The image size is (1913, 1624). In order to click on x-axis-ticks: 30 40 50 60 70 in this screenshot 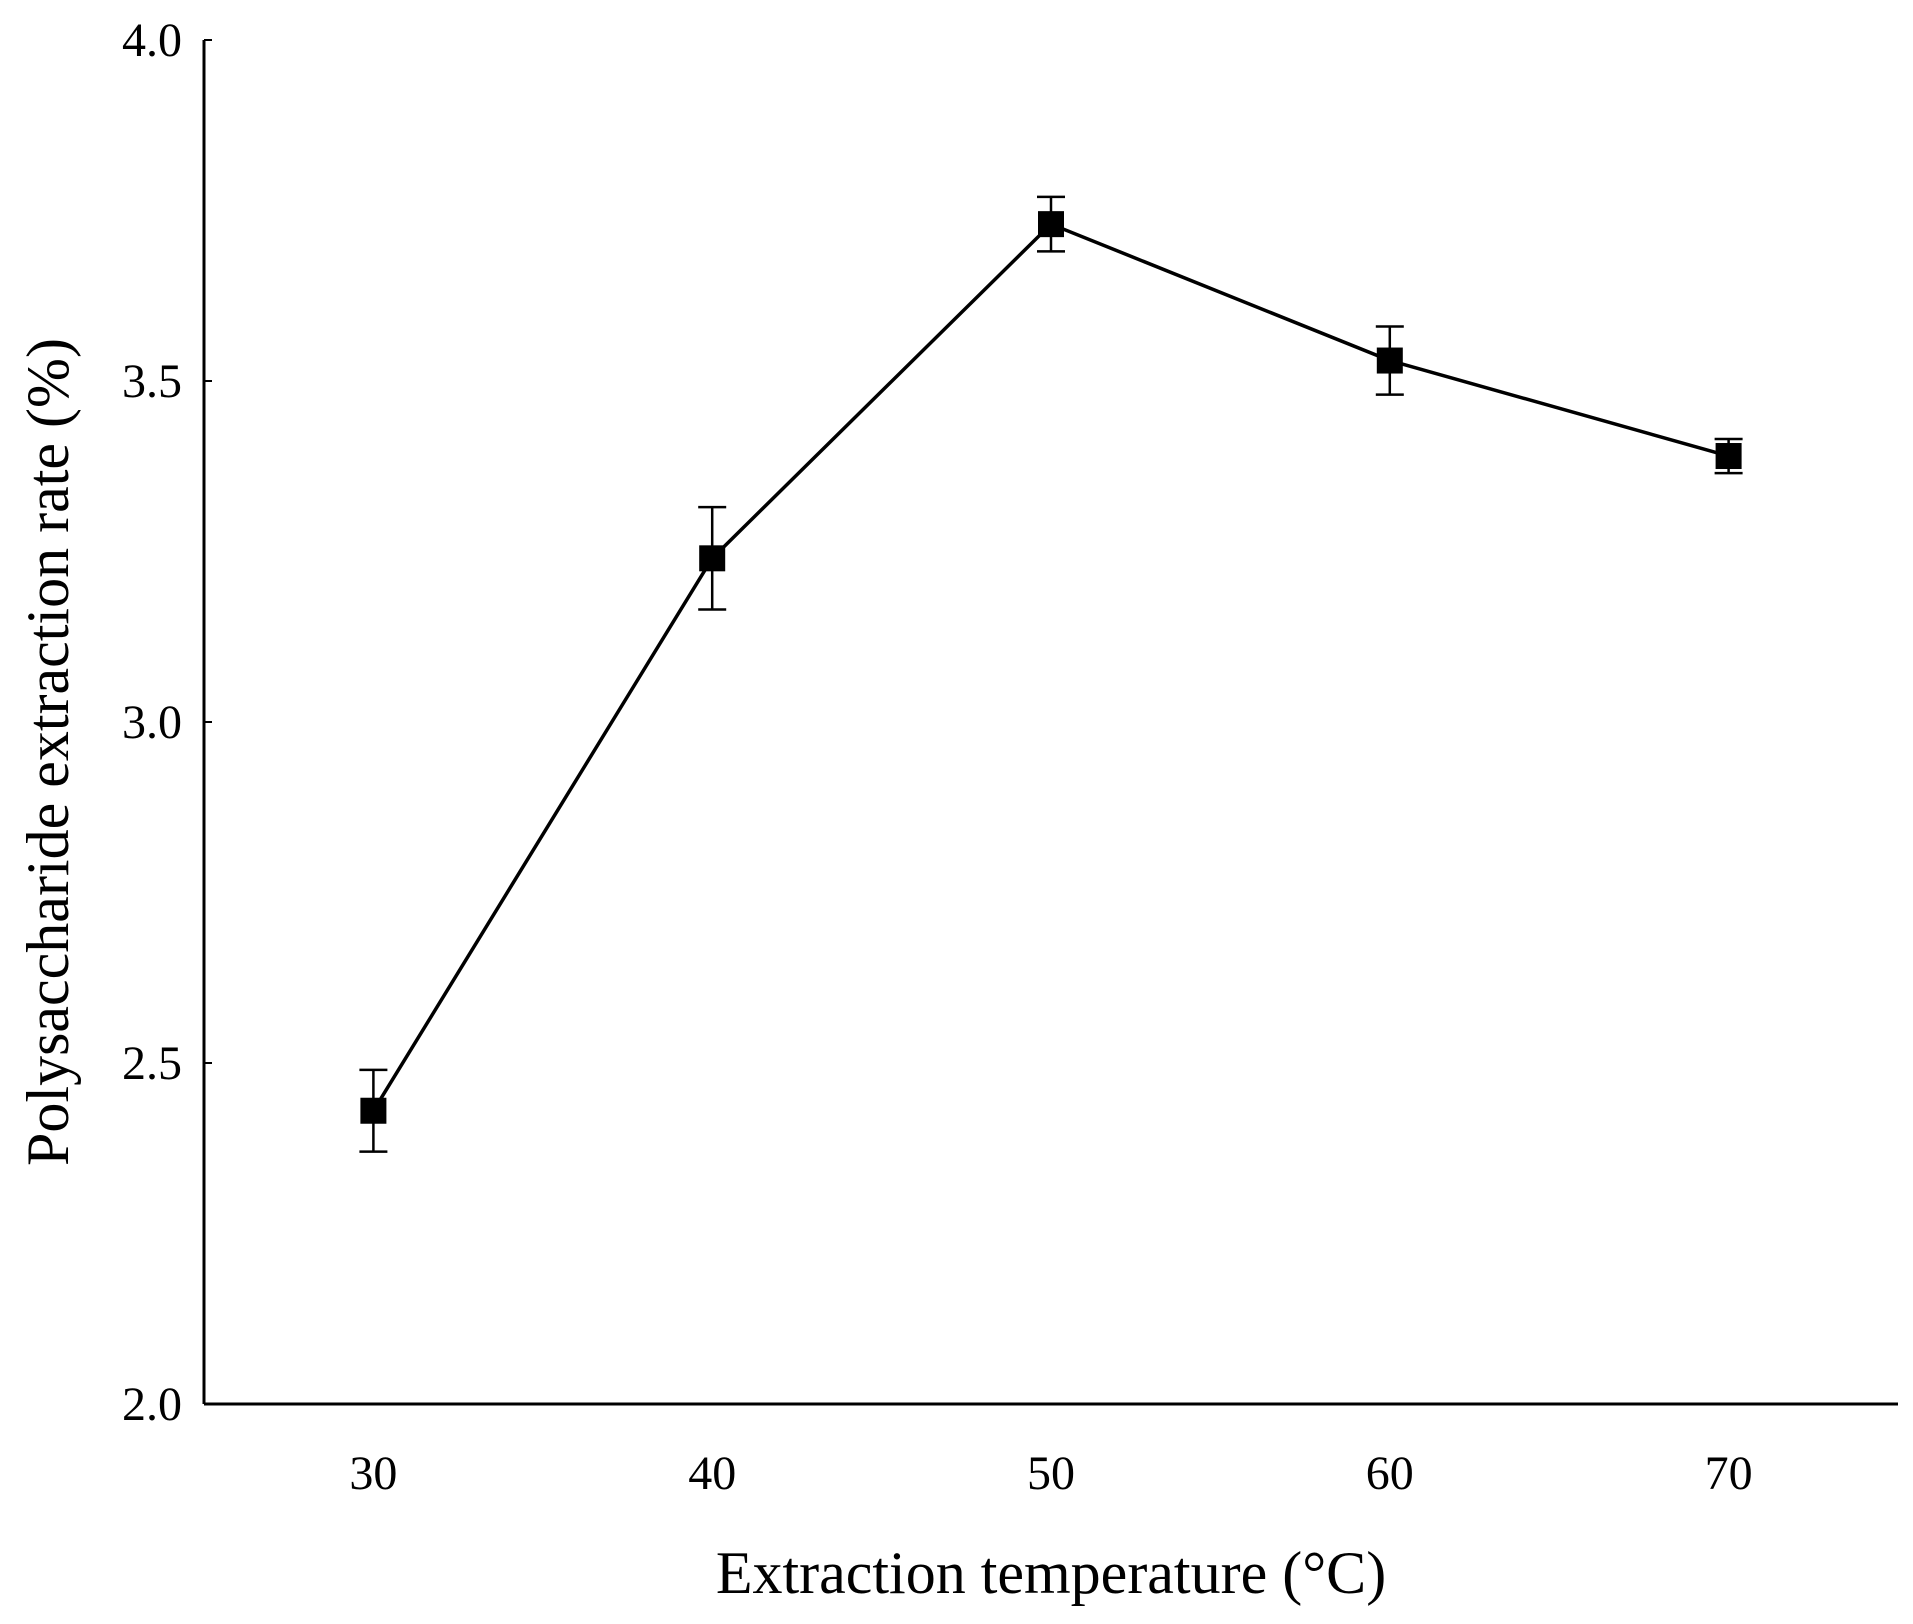, I will do `click(1050, 1473)`.